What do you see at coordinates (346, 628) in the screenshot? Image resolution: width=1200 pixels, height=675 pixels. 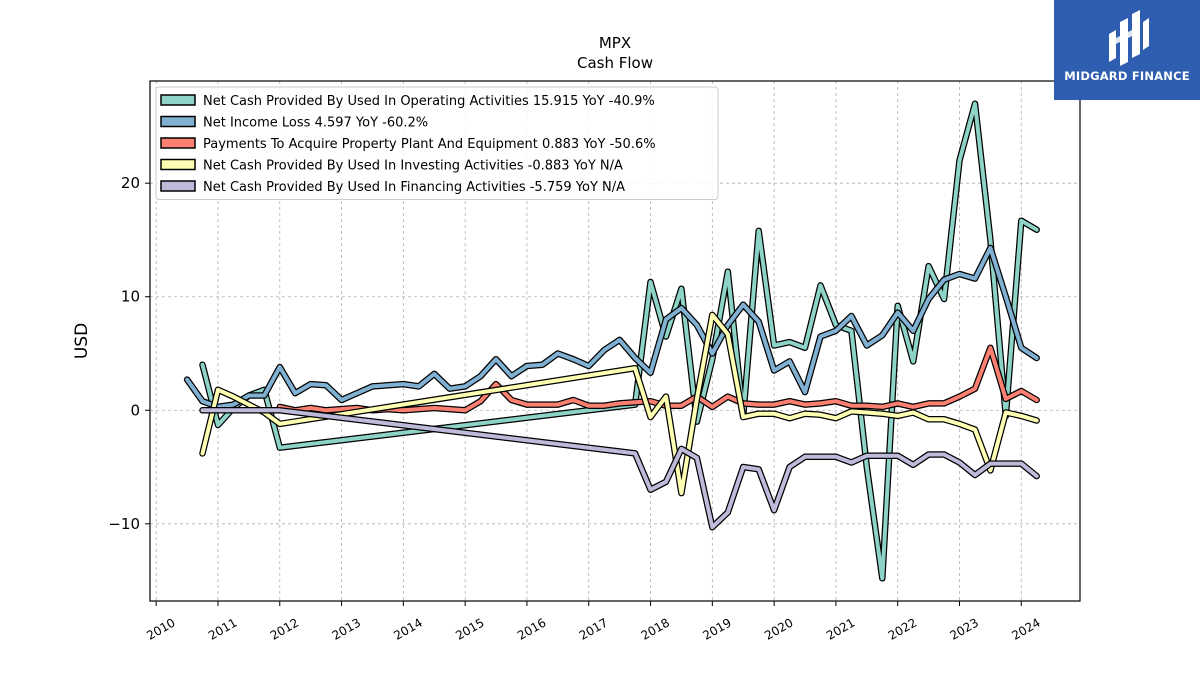 I see `x-tick-label: 2013` at bounding box center [346, 628].